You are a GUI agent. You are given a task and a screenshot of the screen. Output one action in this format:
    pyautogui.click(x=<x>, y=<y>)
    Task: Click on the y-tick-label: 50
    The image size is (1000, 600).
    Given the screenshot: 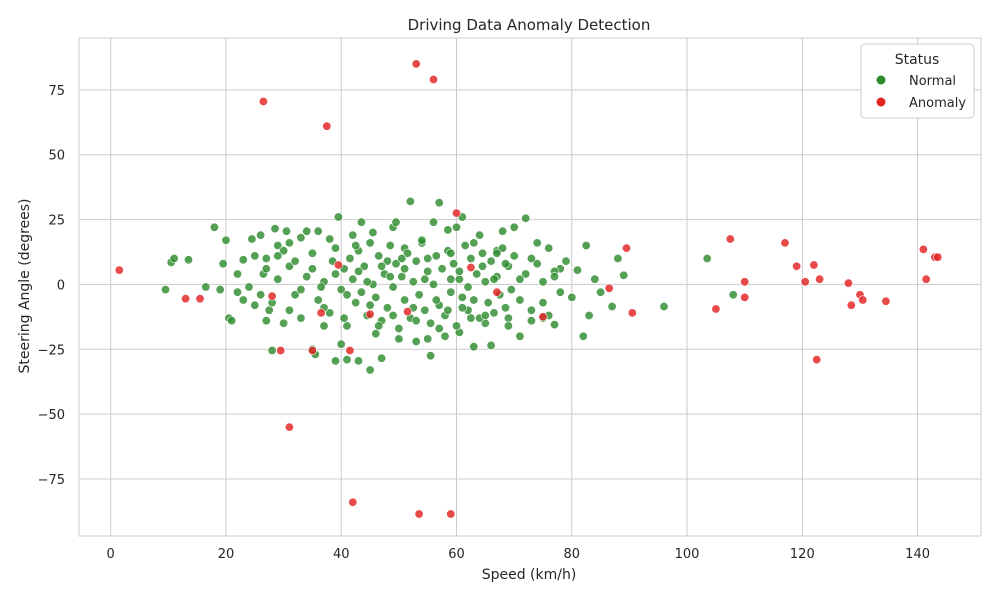 What is the action you would take?
    pyautogui.click(x=56, y=156)
    